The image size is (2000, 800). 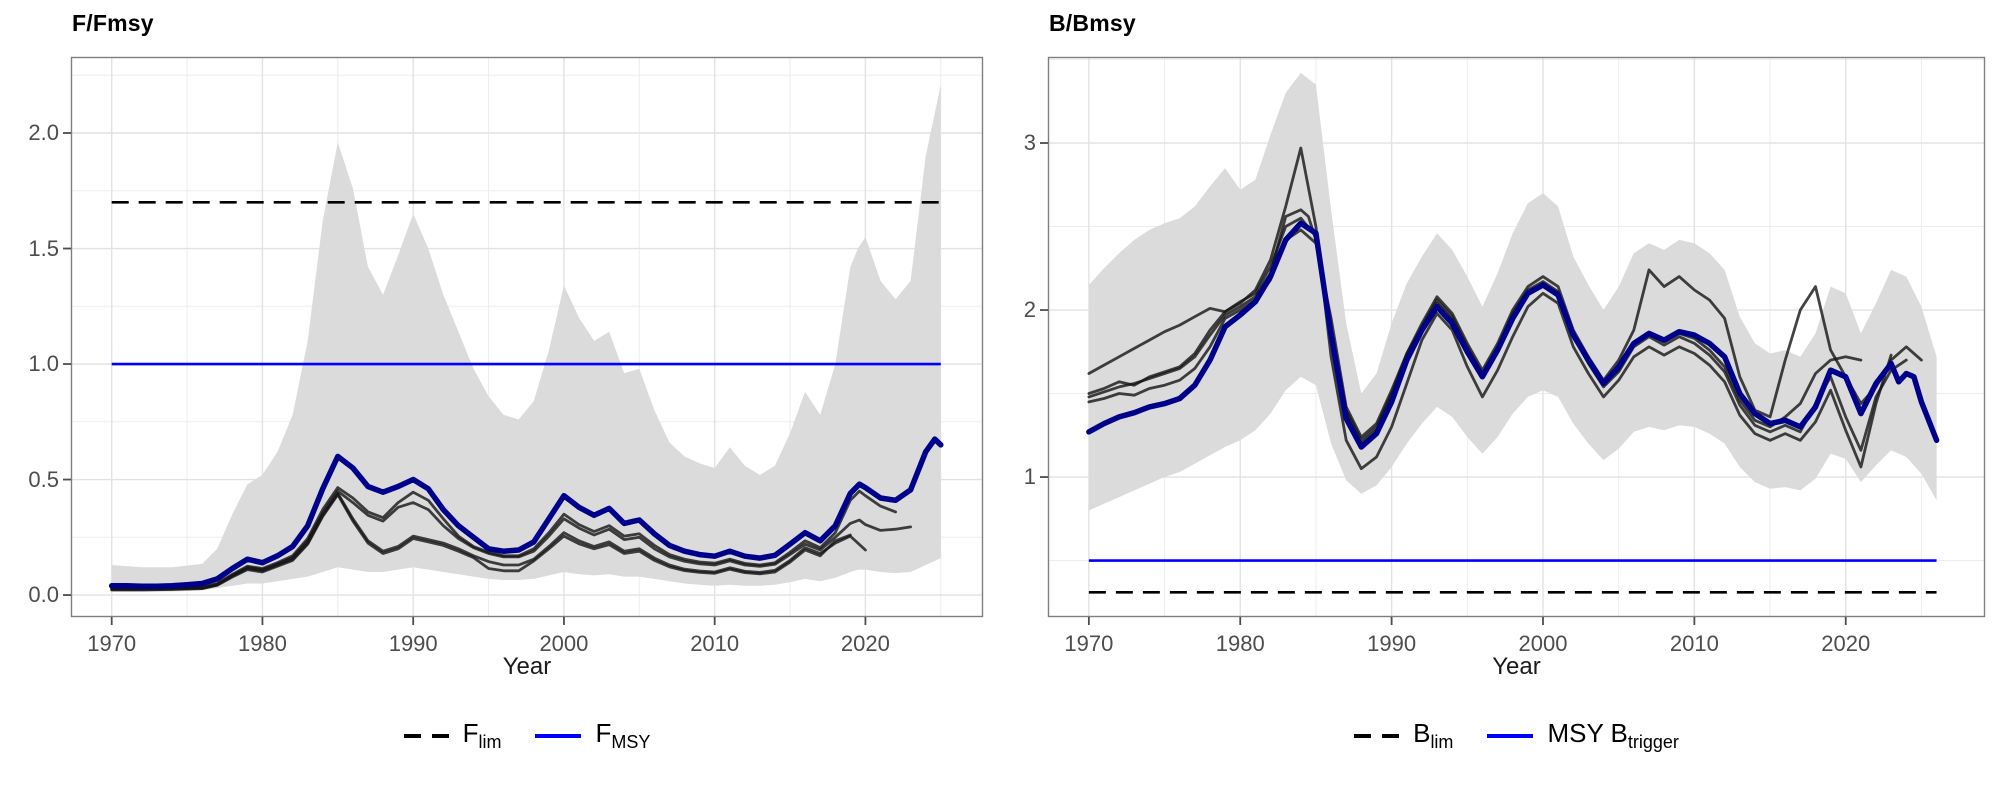 I want to click on legend-label-msy-btrigger: MSY Btrigger, so click(x=1613, y=735).